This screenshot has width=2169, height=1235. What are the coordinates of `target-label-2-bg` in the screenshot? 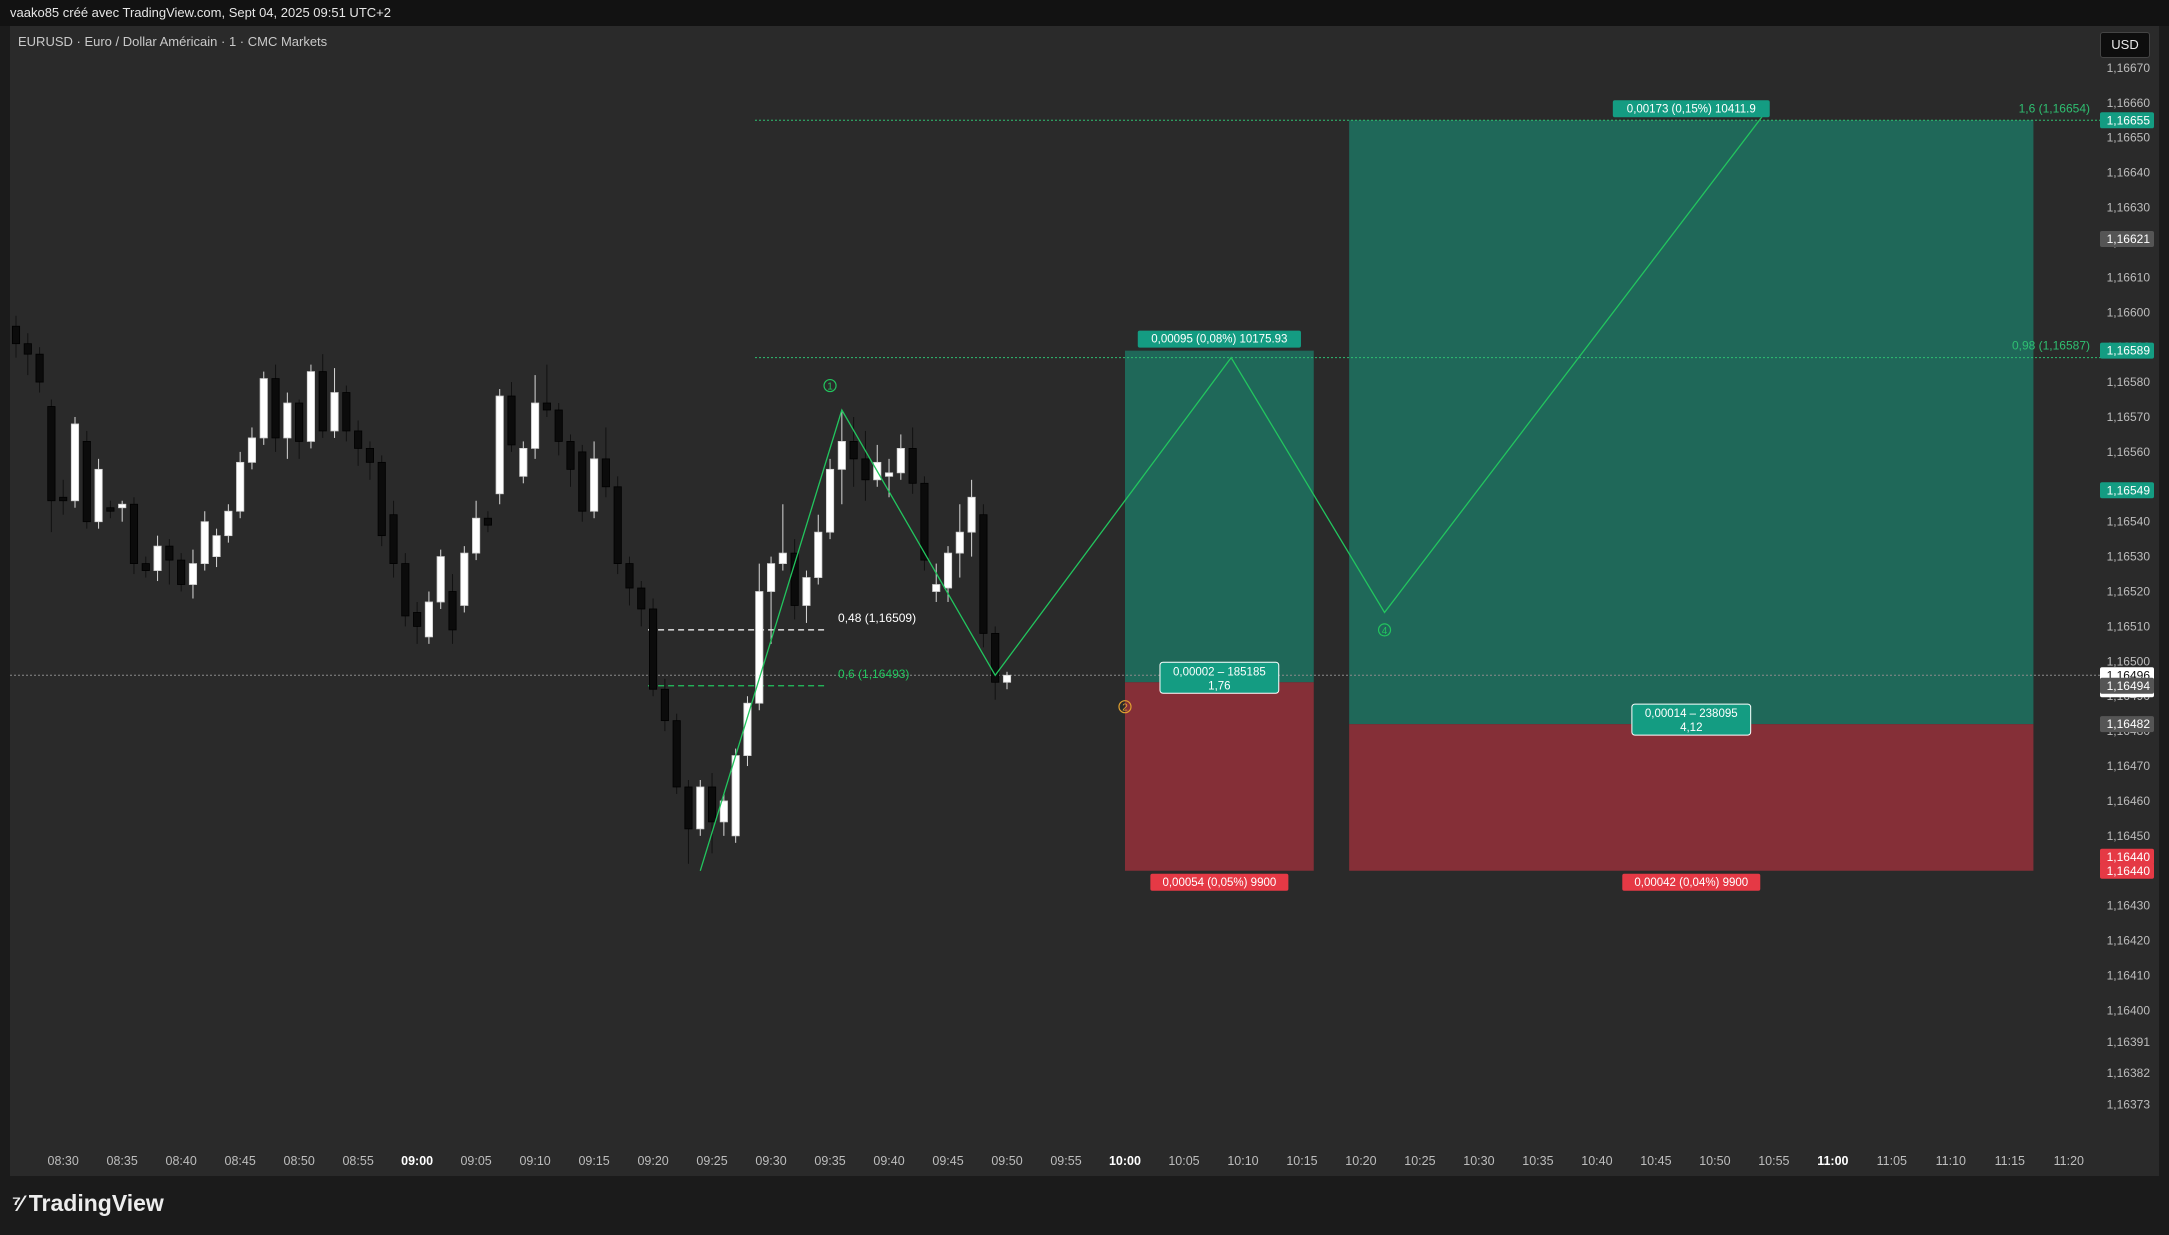 It's located at (1691, 109).